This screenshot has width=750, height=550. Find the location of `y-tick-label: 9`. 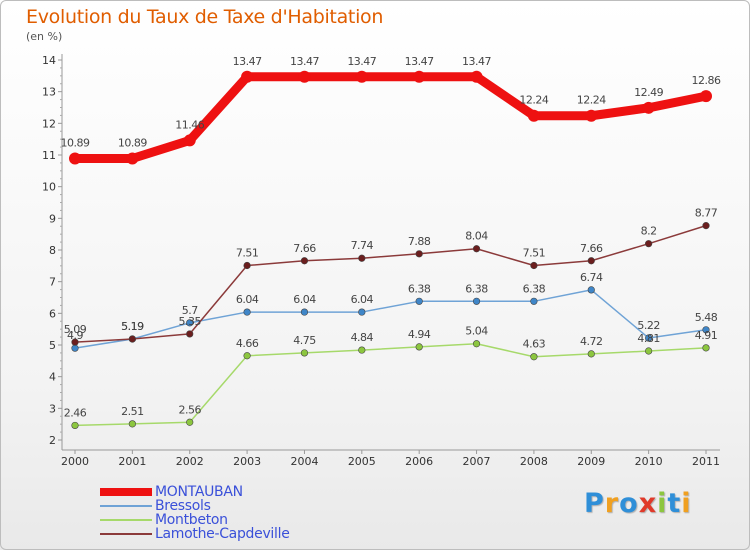

y-tick-label: 9 is located at coordinates (52, 218).